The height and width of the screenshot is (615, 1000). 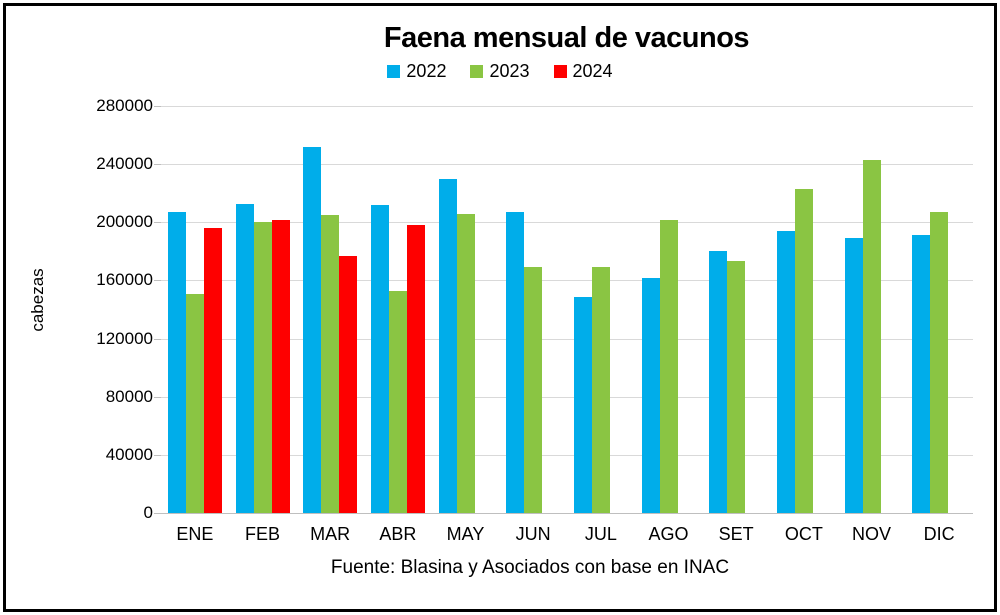 I want to click on legend-label: 2024, so click(x=592, y=71).